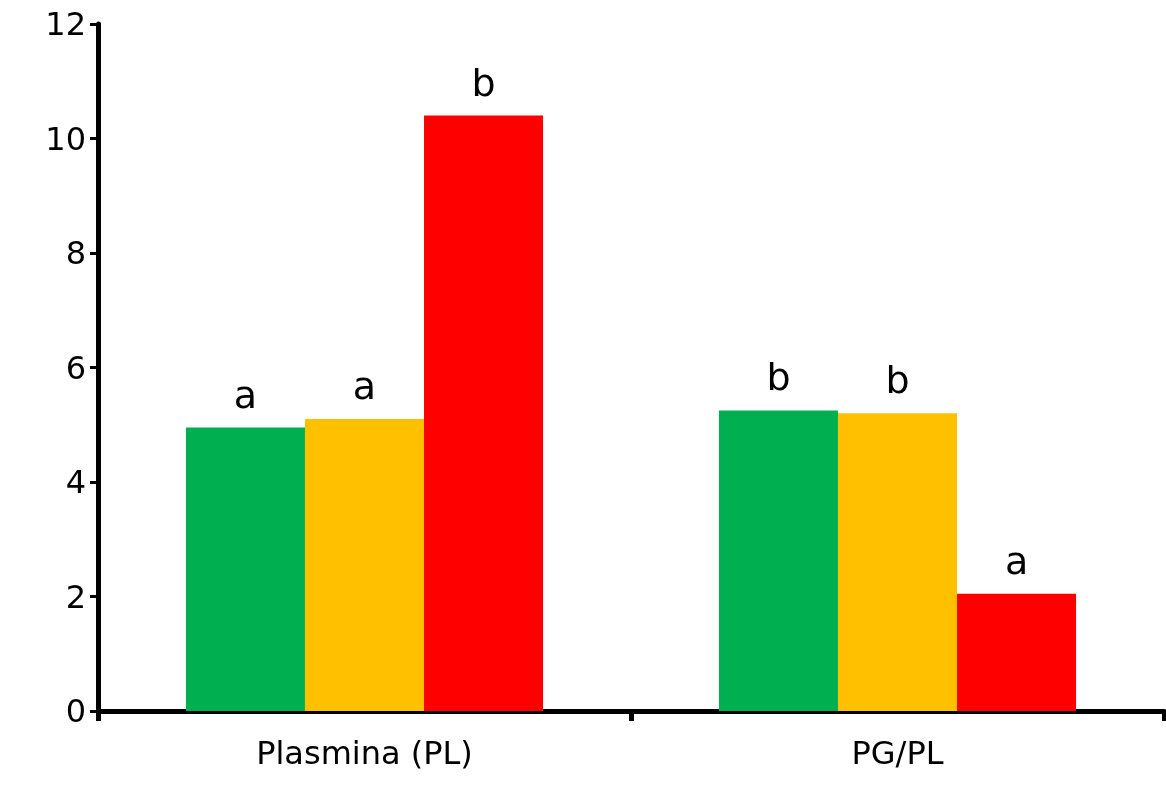 This screenshot has width=1166, height=790. I want to click on y-tick-label: 4, so click(75, 482).